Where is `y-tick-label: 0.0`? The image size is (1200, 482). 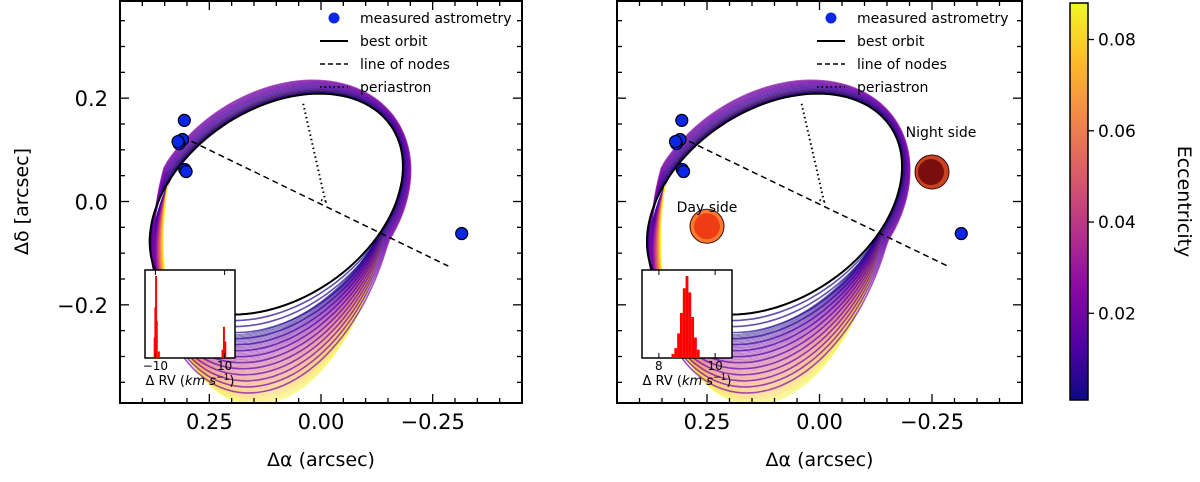
y-tick-label: 0.0 is located at coordinates (91, 203).